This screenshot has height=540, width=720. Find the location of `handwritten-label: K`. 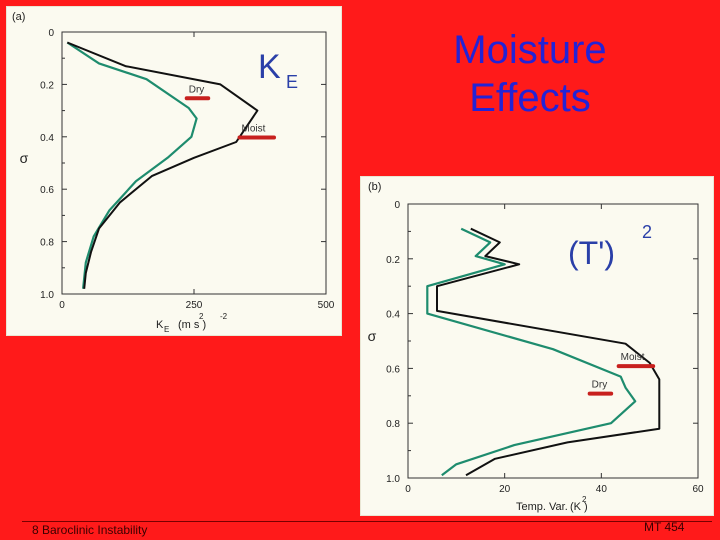

handwritten-label: K is located at coordinates (269, 67).